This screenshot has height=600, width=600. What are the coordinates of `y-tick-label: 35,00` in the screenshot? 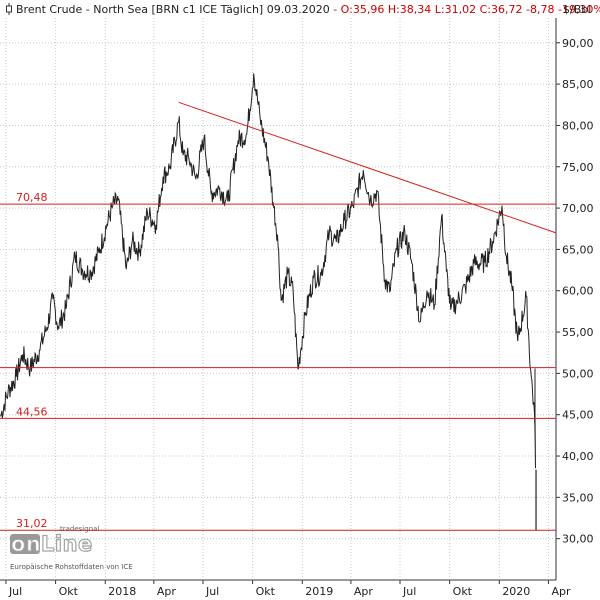 It's located at (578, 497).